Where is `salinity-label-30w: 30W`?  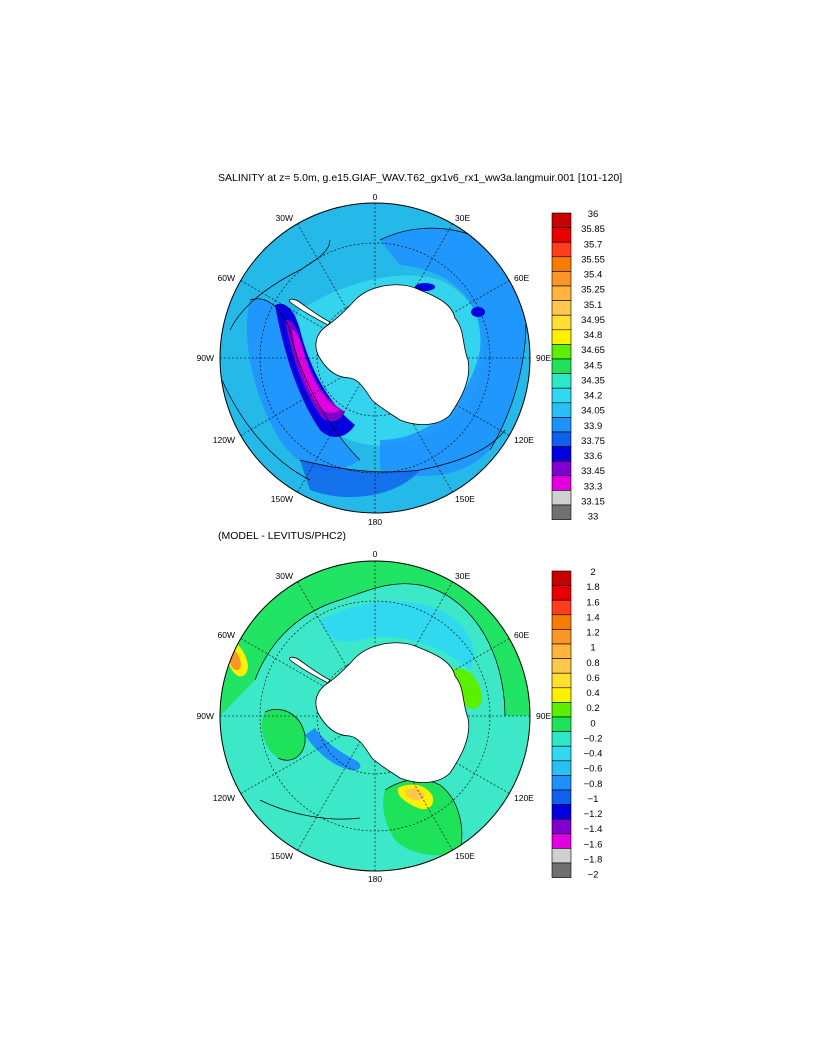 salinity-label-30w: 30W is located at coordinates (284, 218).